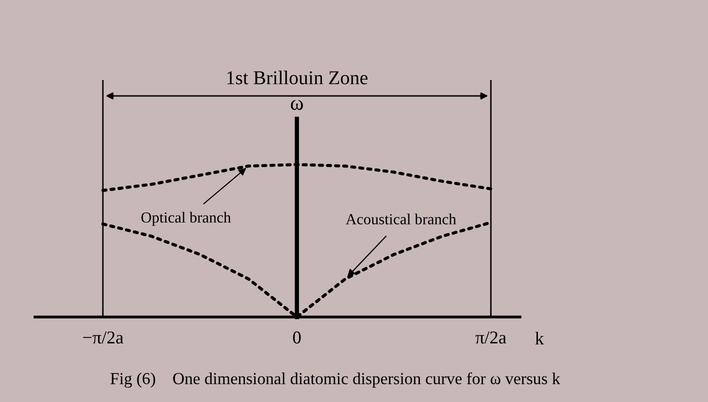  What do you see at coordinates (491, 337) in the screenshot?
I see `x-tick-label: π/2a` at bounding box center [491, 337].